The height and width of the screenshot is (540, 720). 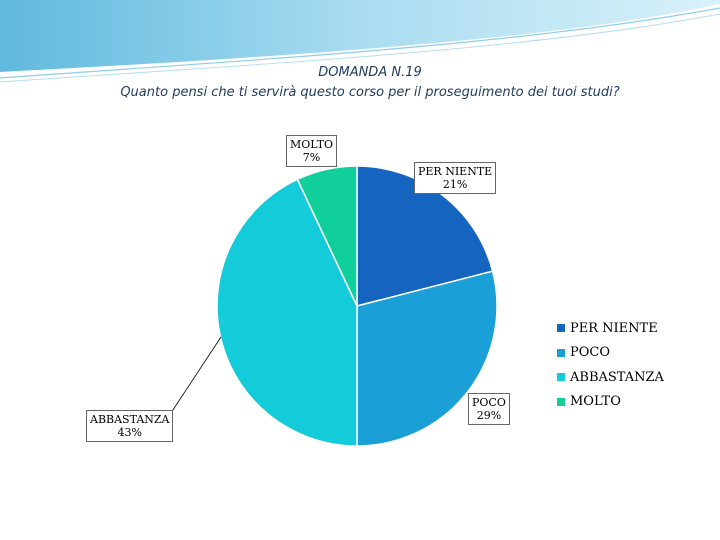 What do you see at coordinates (425, 236) in the screenshot?
I see `pie-slice-per-niente` at bounding box center [425, 236].